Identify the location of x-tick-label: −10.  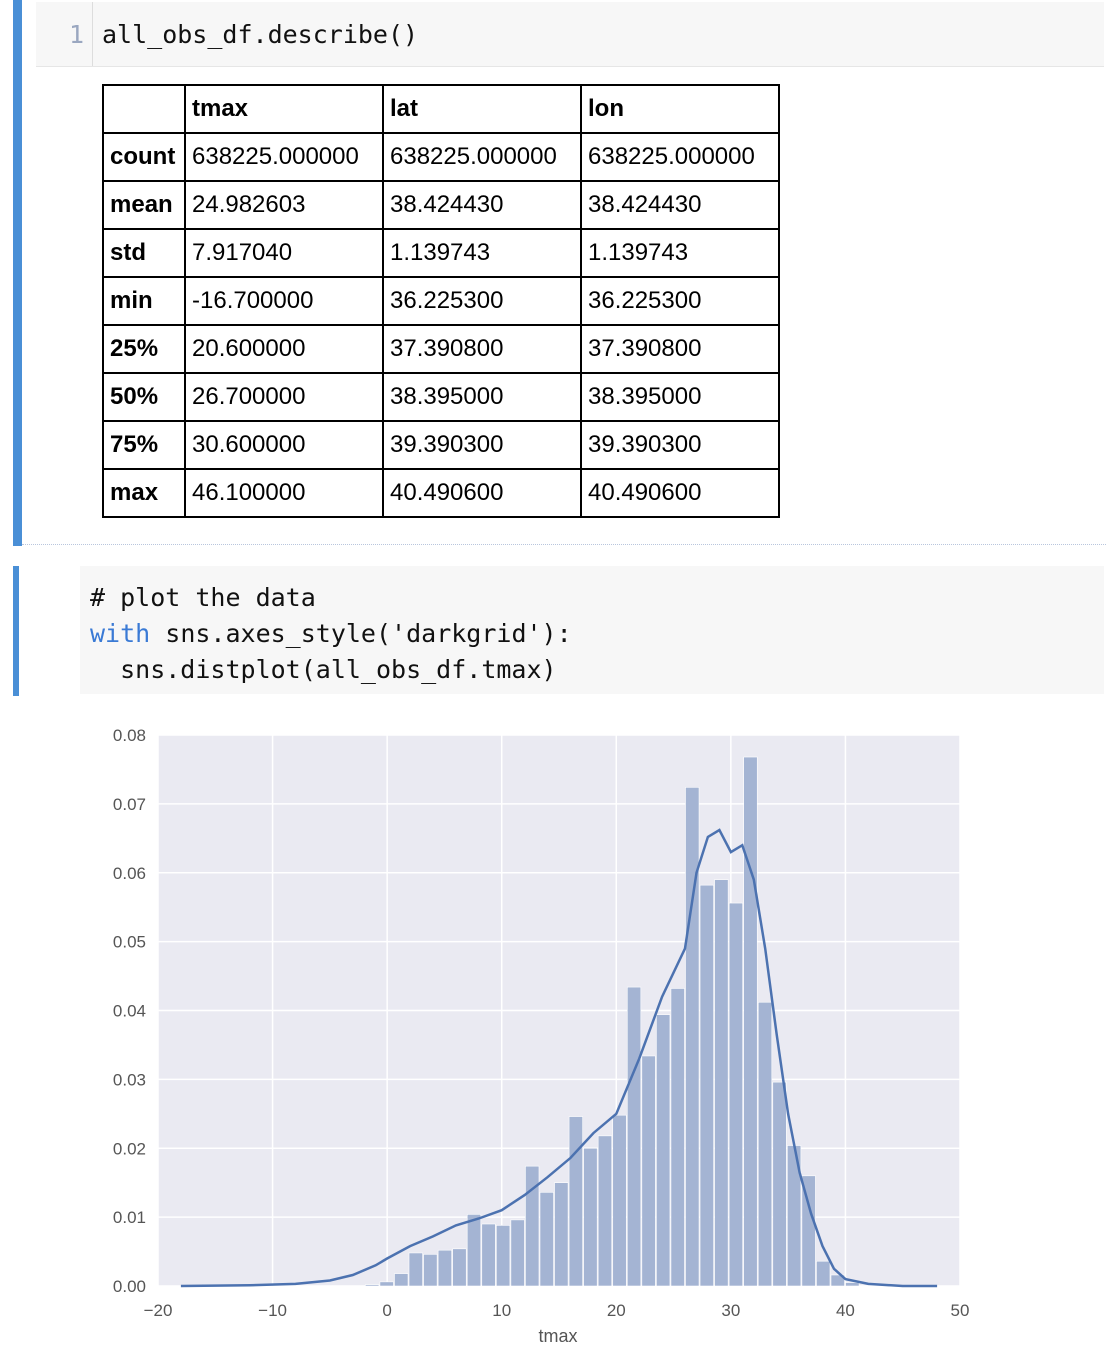
(272, 1310).